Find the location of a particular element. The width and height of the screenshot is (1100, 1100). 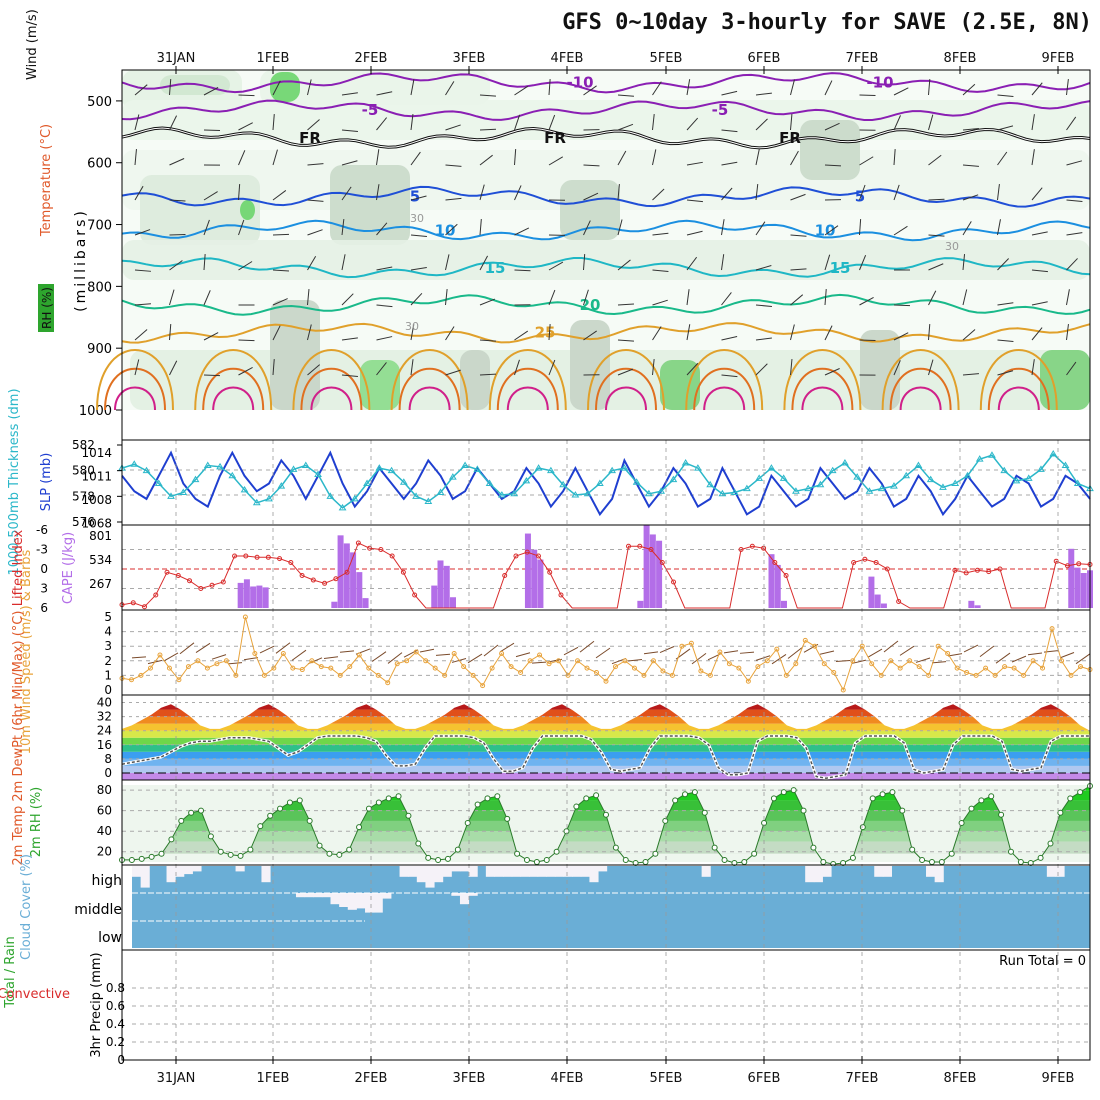

freezing-line-core is located at coordinates (606, 138).